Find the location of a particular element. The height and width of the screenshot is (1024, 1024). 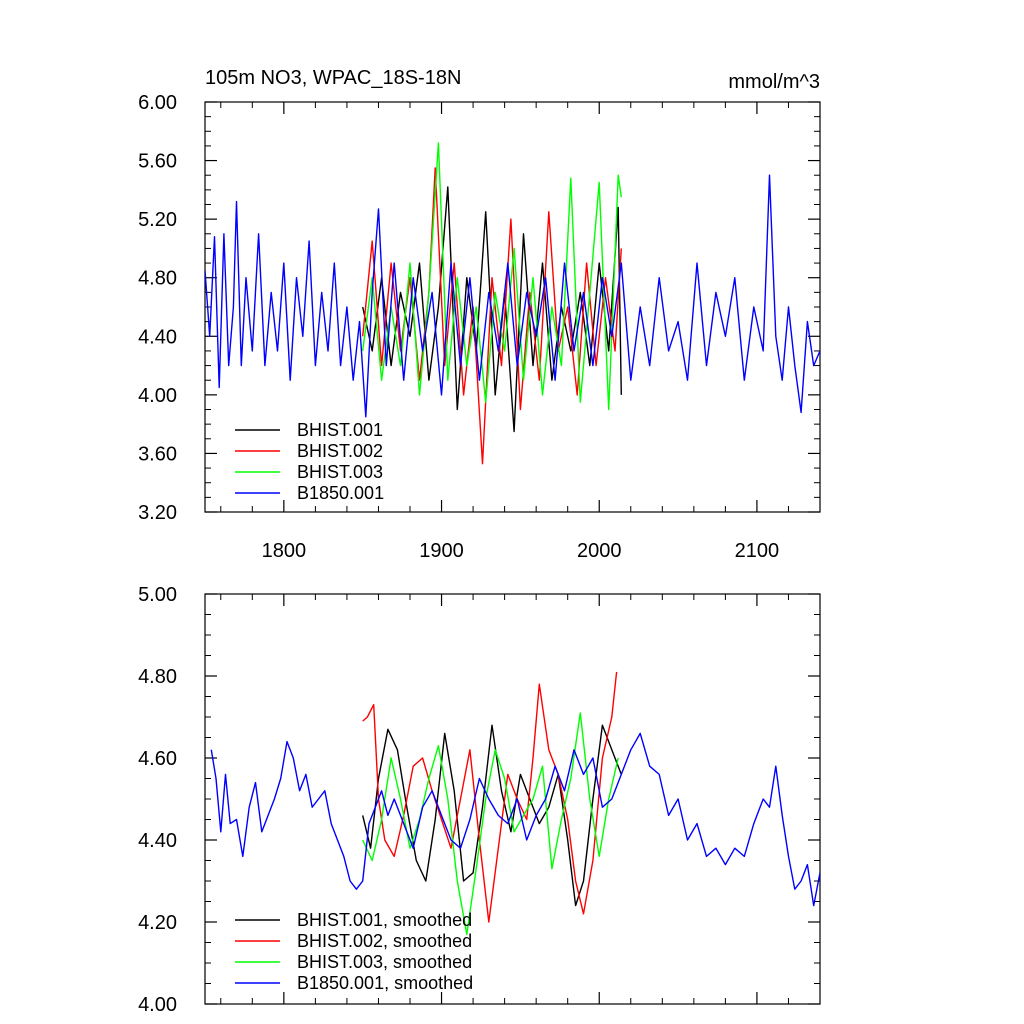

legend-label: B1850.001, smoothed is located at coordinates (385, 983).